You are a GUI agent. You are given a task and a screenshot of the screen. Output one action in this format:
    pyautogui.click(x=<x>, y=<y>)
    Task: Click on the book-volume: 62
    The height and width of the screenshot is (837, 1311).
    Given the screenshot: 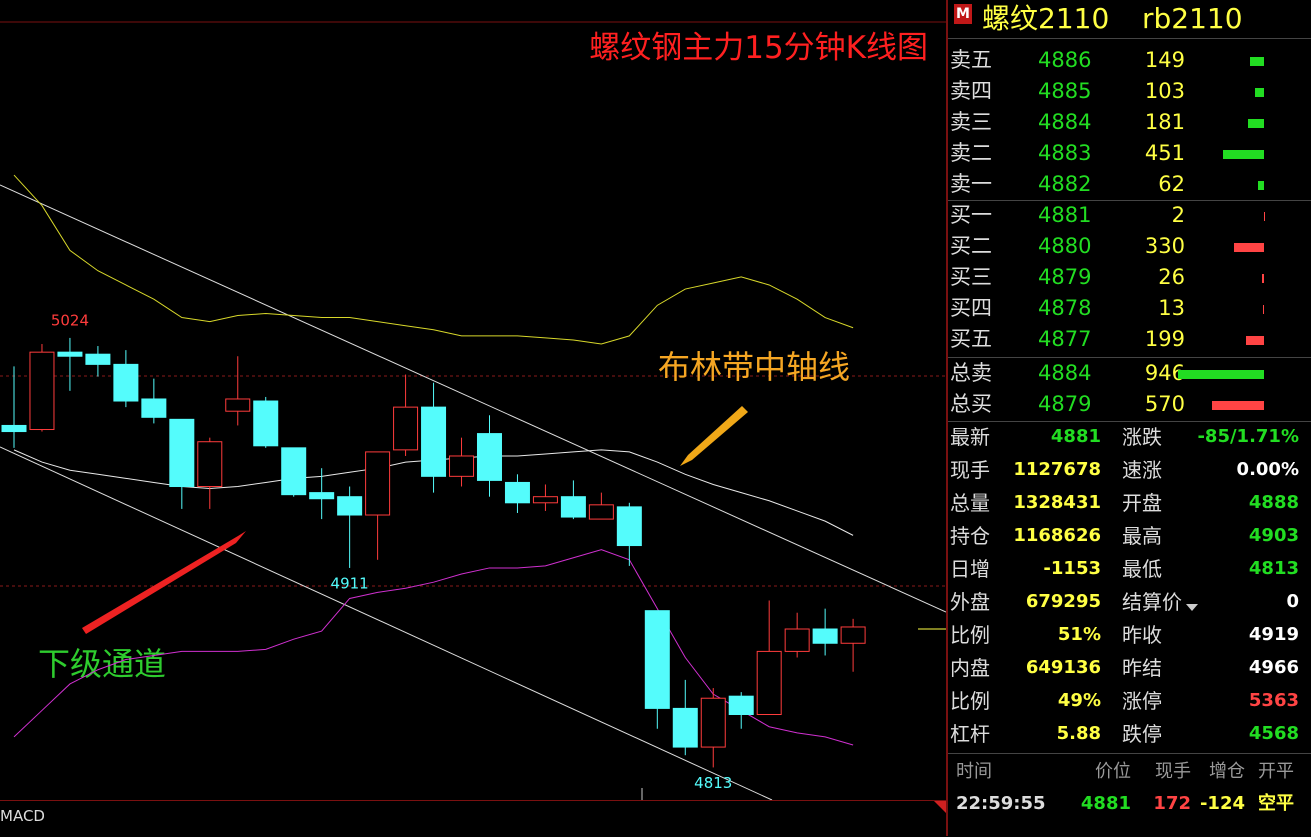 What is the action you would take?
    pyautogui.click(x=1171, y=184)
    